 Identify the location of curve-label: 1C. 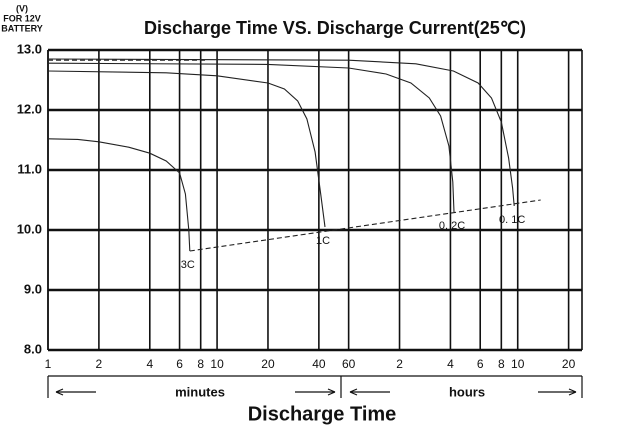
(323, 241).